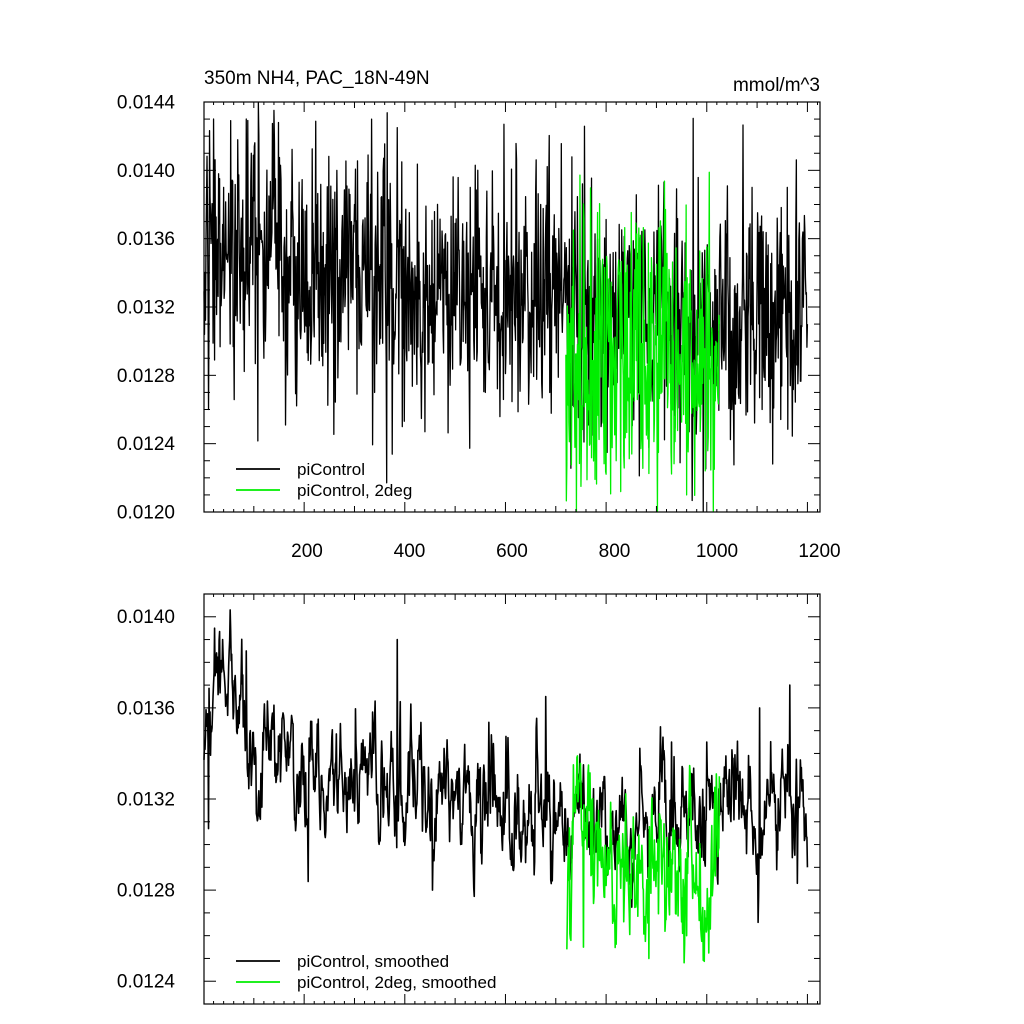 This screenshot has width=1024, height=1024. I want to click on top-y-tick-label: 0.0124, so click(146, 444).